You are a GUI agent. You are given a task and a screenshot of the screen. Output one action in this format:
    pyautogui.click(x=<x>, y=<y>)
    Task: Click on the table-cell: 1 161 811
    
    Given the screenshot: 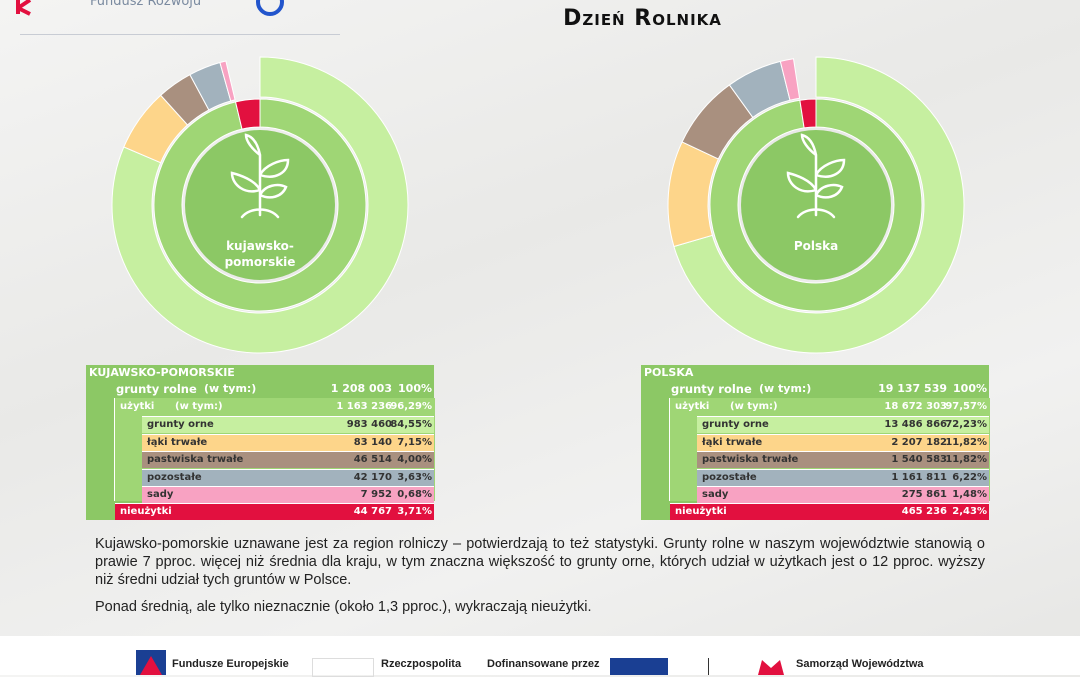 What is the action you would take?
    pyautogui.click(x=919, y=477)
    